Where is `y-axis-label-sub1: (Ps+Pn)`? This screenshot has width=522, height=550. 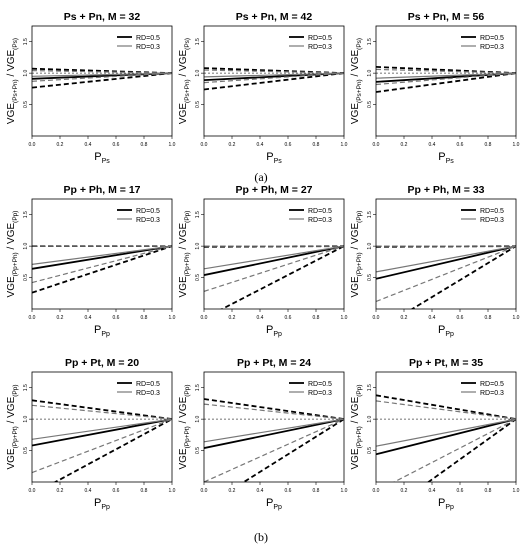 y-axis-label-sub1: (Ps+Pn) is located at coordinates (359, 91).